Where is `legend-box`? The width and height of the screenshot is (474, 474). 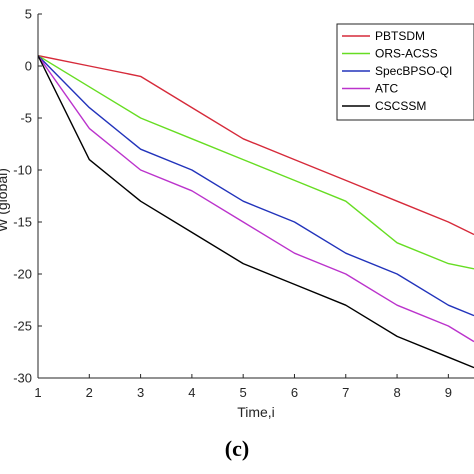
legend-box is located at coordinates (405, 72).